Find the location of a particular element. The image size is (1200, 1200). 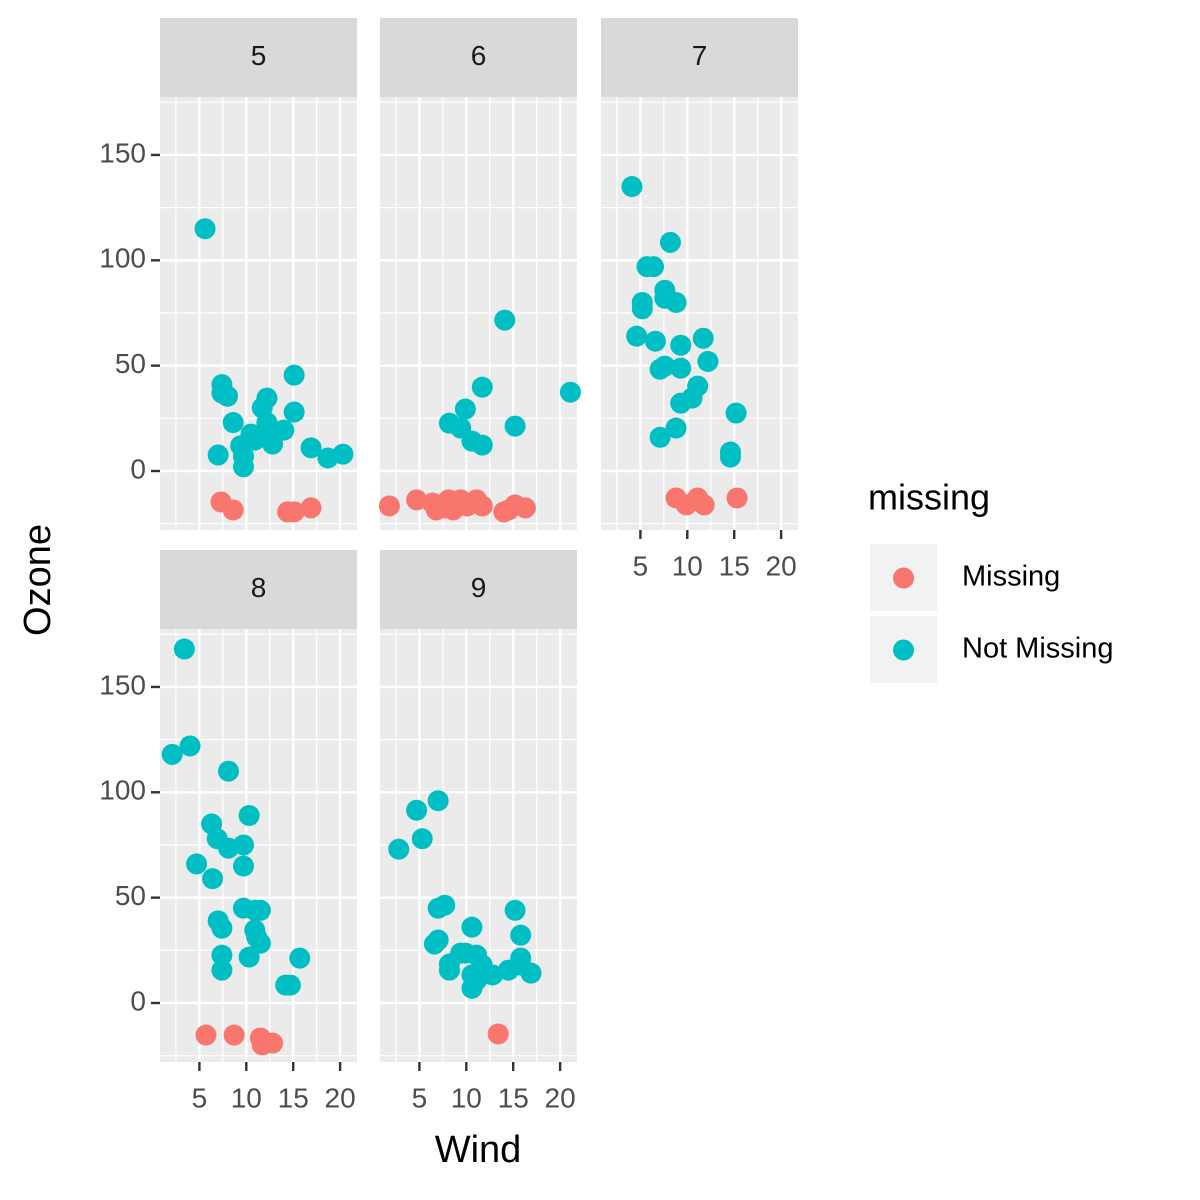

strip-label: 5 is located at coordinates (259, 55).